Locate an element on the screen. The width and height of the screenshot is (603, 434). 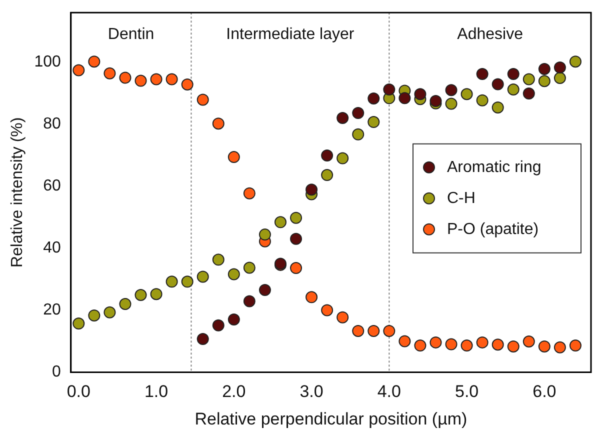
x-axis-title: Relative perpendicular position (µm) is located at coordinates (331, 418).